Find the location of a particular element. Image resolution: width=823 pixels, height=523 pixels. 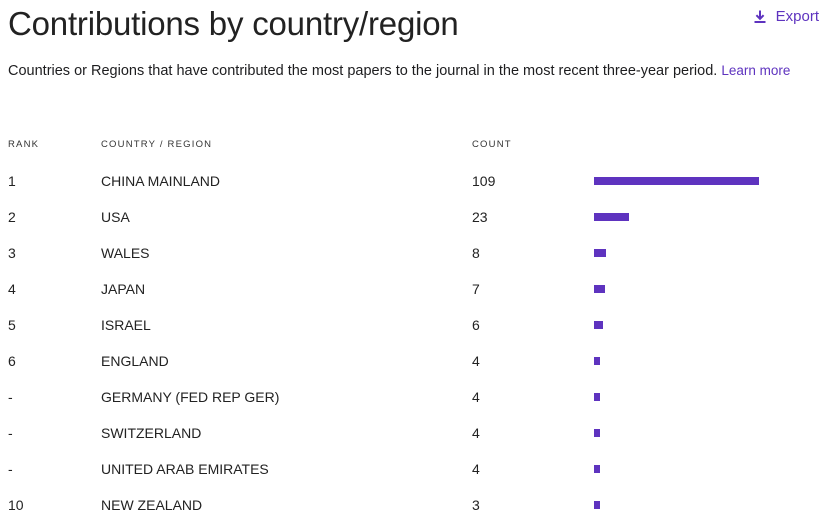

count-cell: 23 is located at coordinates (480, 217).